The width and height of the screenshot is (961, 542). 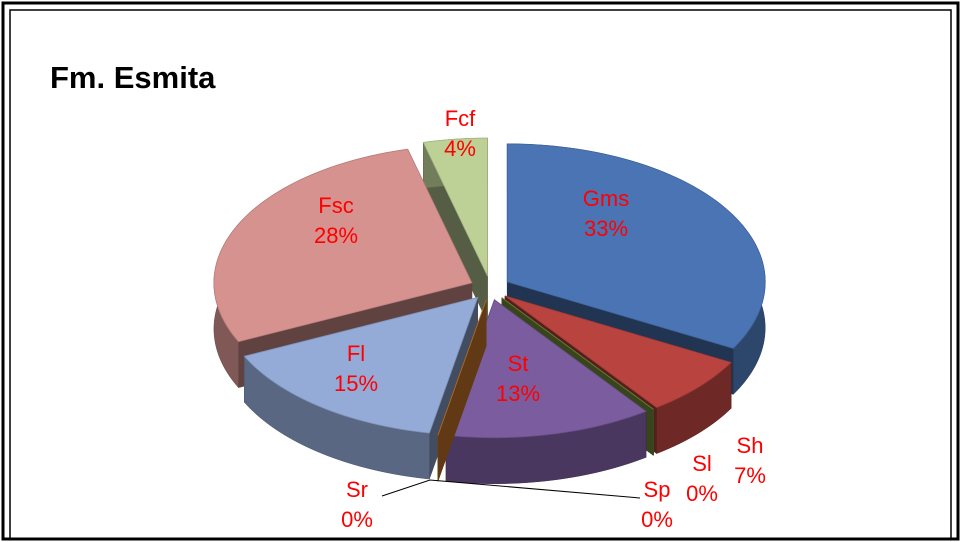 I want to click on data-label-name: Sh, so click(x=750, y=445).